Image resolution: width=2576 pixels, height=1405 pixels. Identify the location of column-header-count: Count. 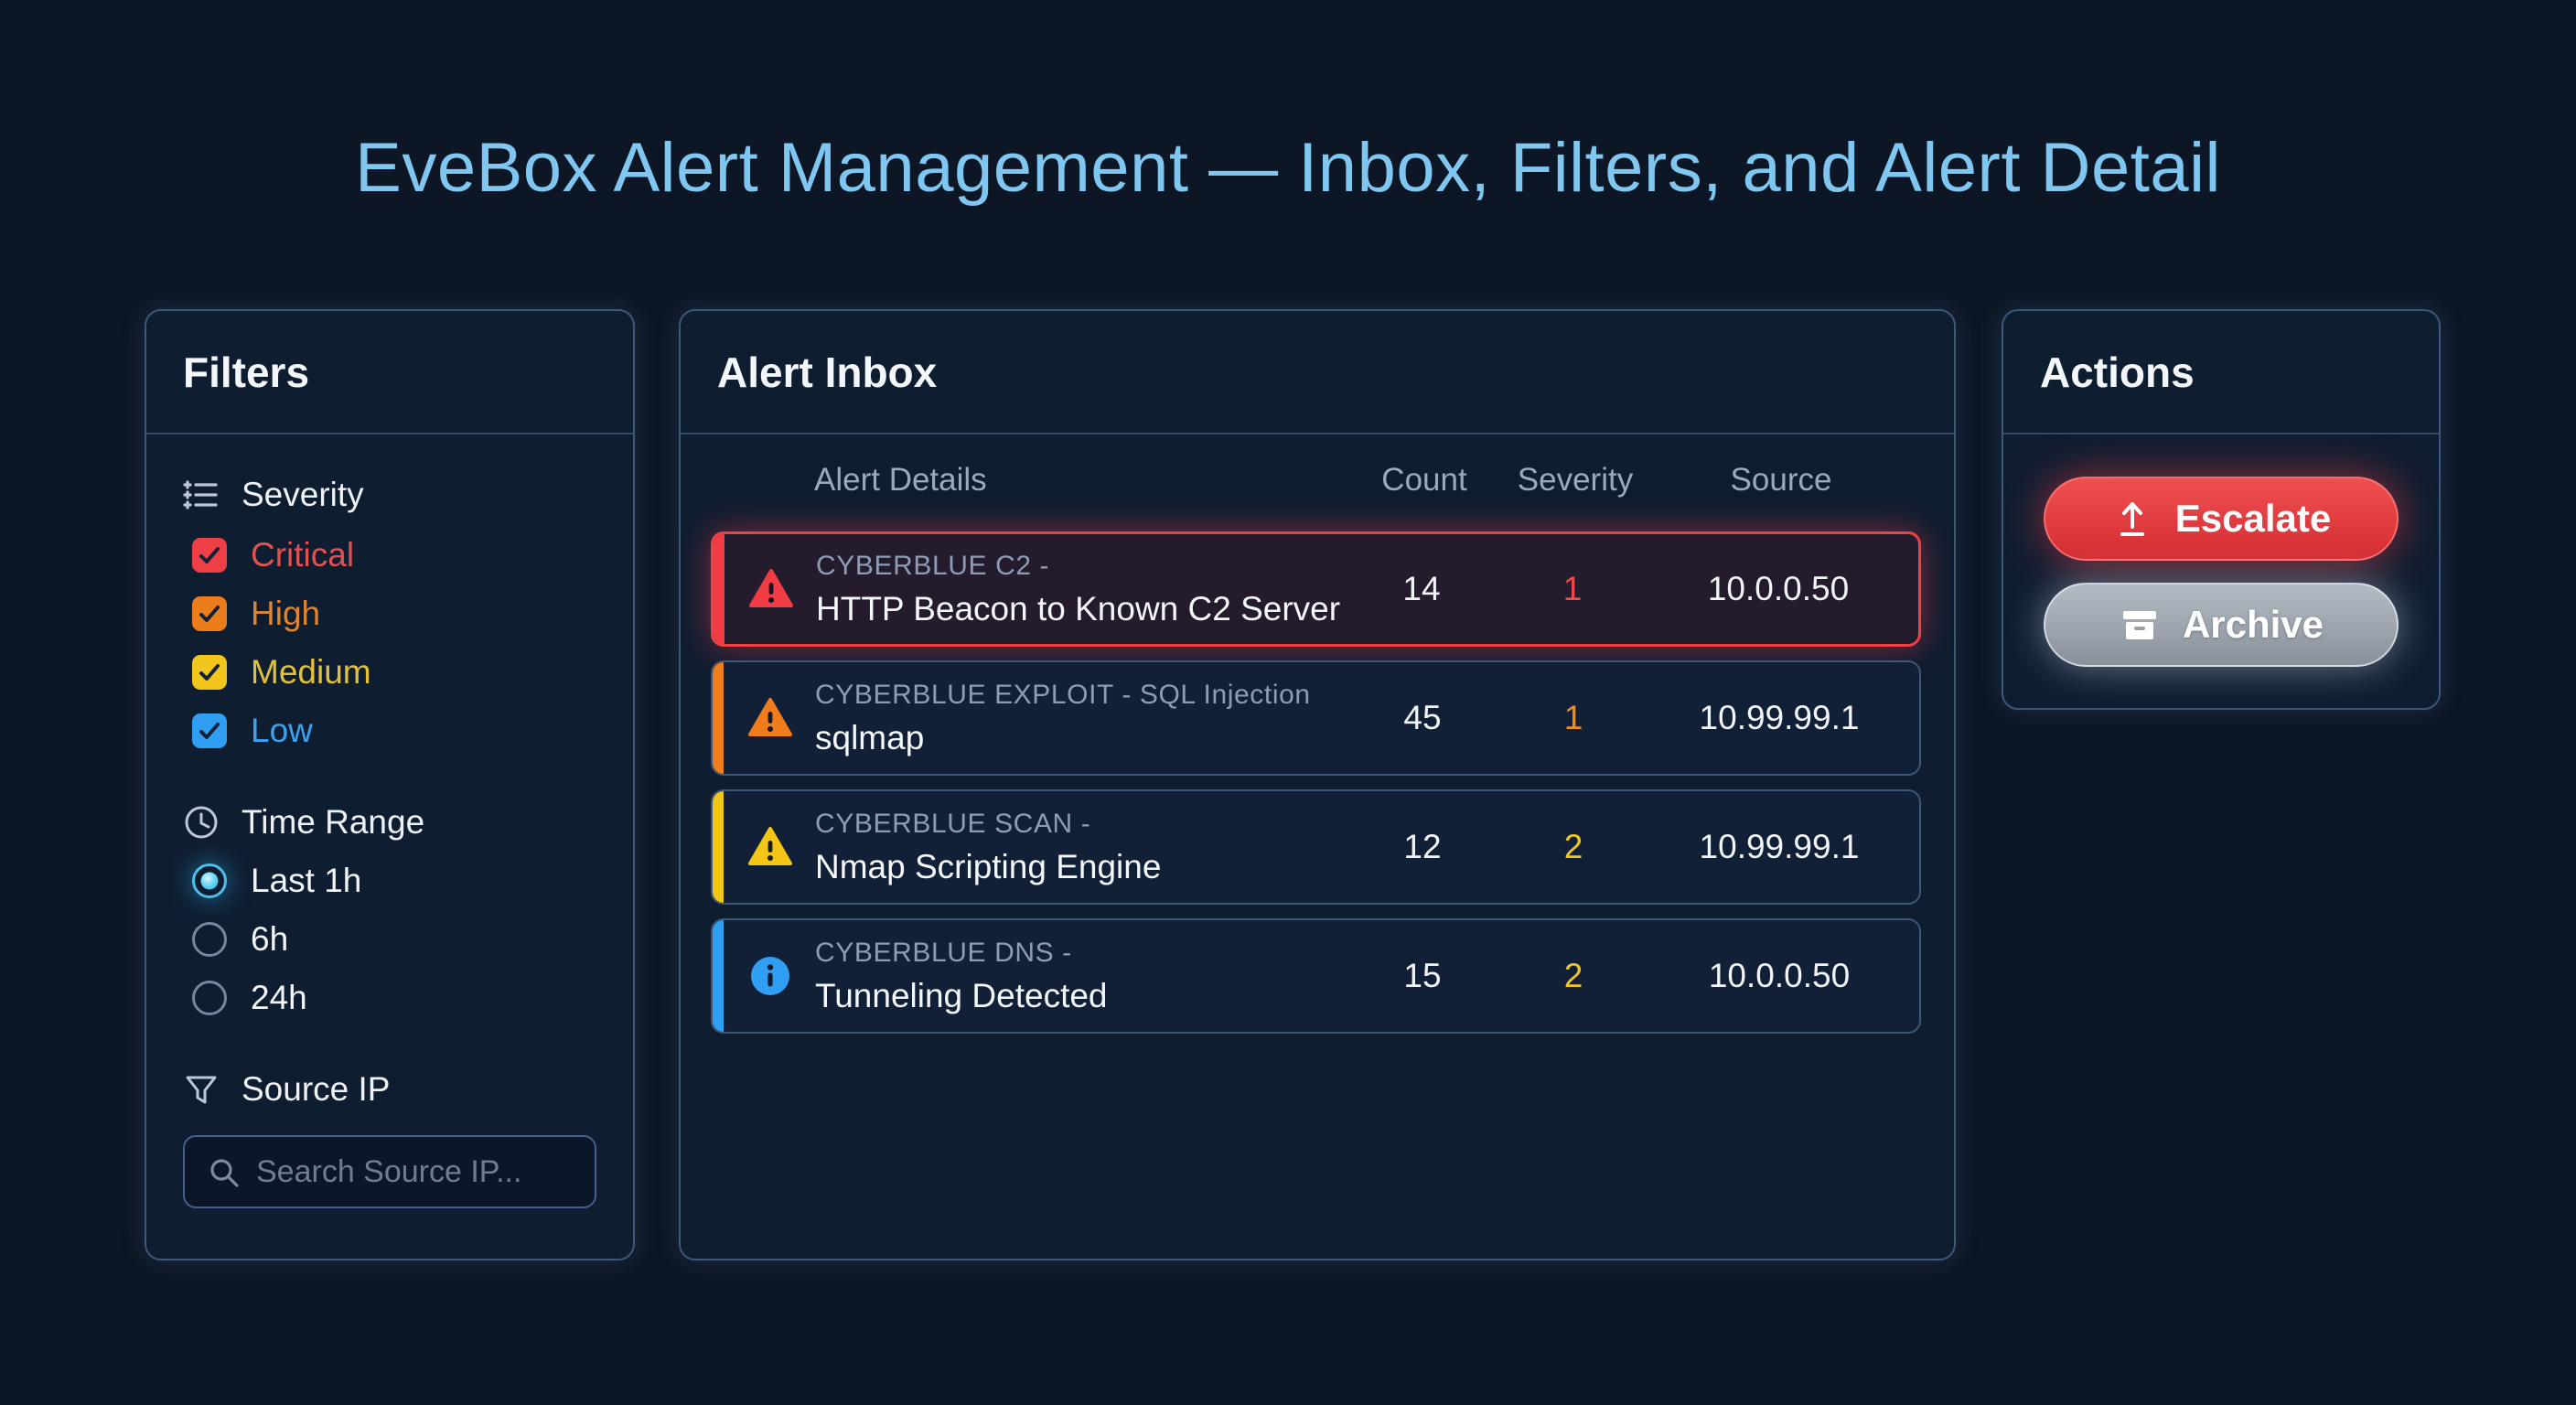
(1424, 480).